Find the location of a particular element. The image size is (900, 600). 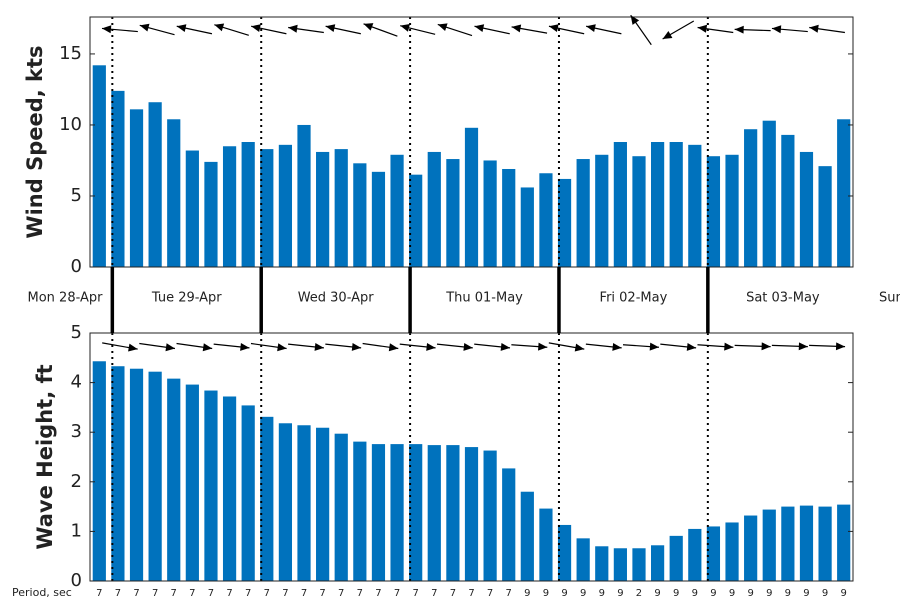

y-axis-label: Wave Height, ft is located at coordinates (45, 456).